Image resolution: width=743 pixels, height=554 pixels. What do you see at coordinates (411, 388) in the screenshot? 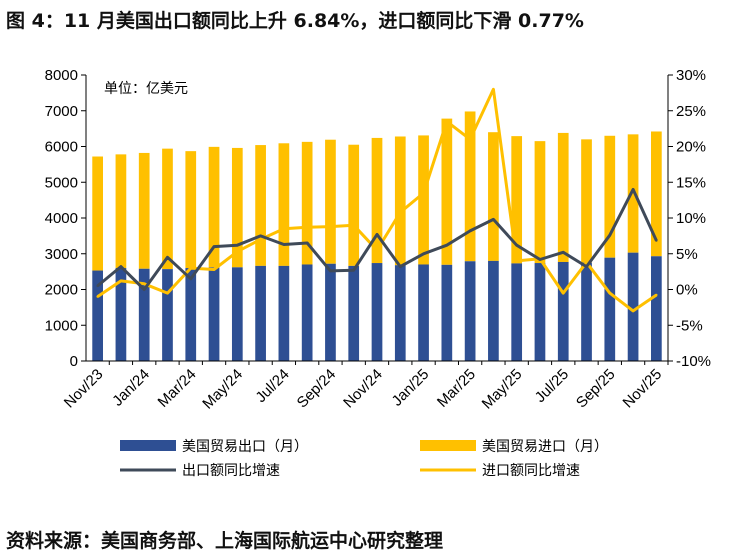
I see `x-tick-label: Jan/25` at bounding box center [411, 388].